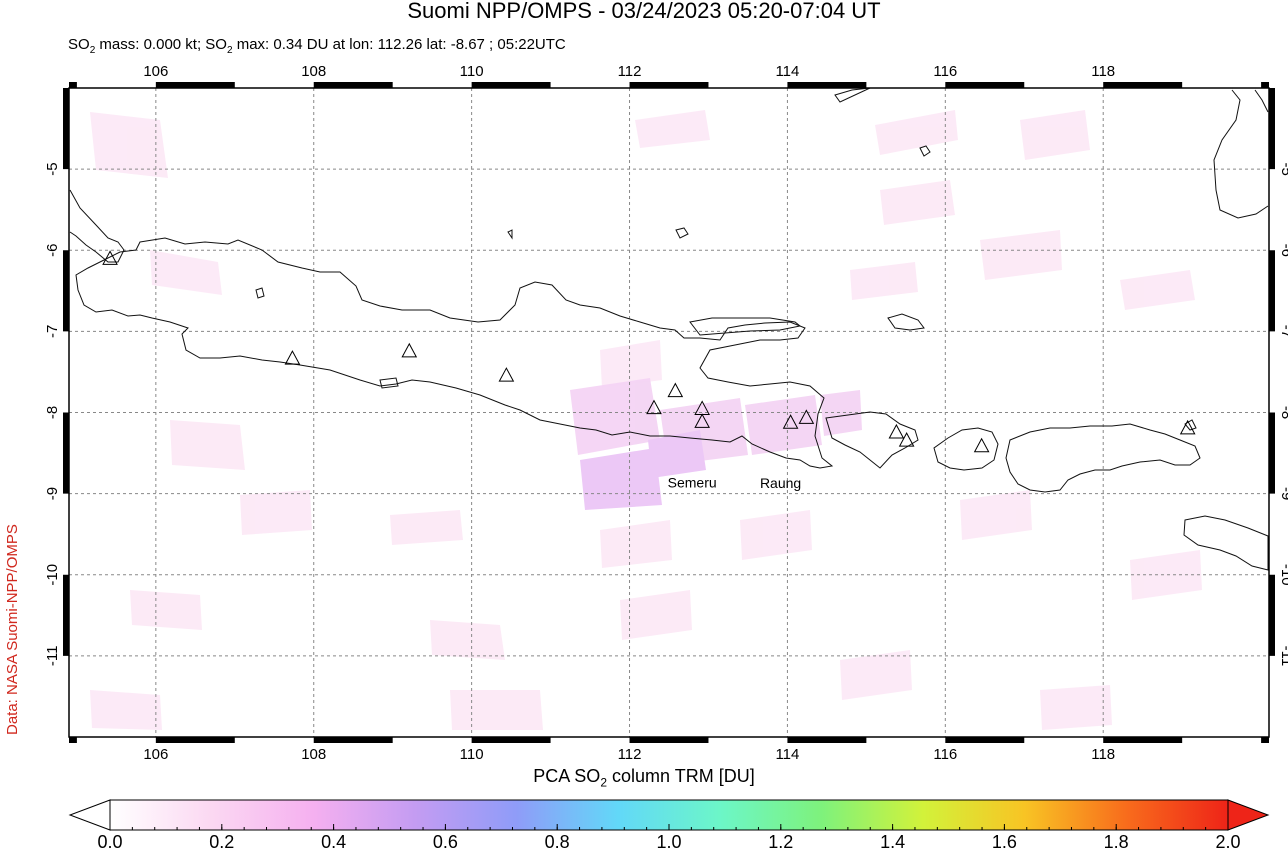  Describe the element at coordinates (52, 331) in the screenshot. I see `lat-tick-label-left: -7` at that location.